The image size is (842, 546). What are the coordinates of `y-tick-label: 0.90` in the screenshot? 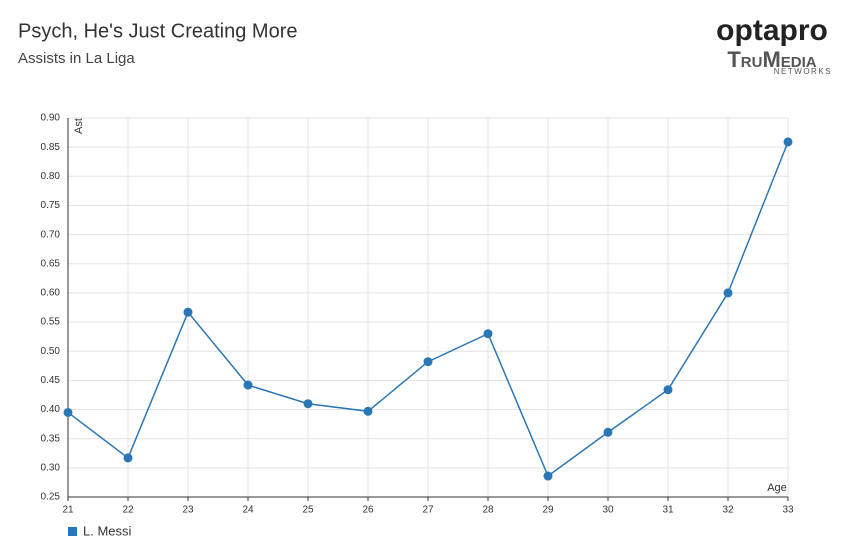 It's located at (51, 118).